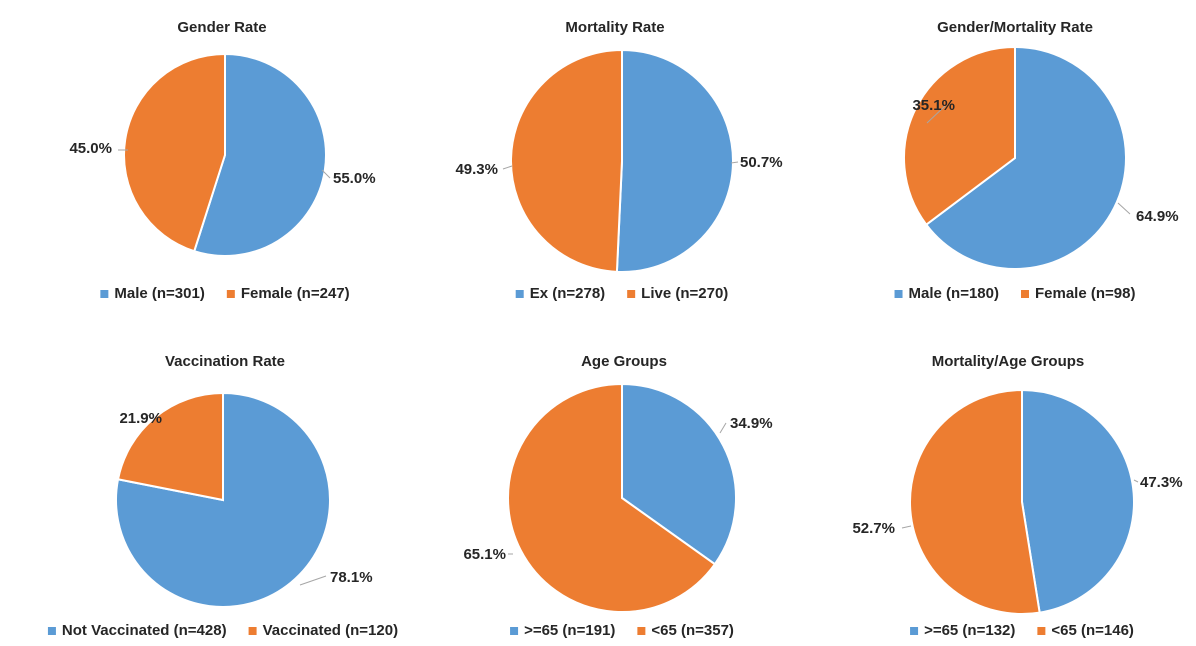  I want to click on data-label: 49.3%, so click(476, 169).